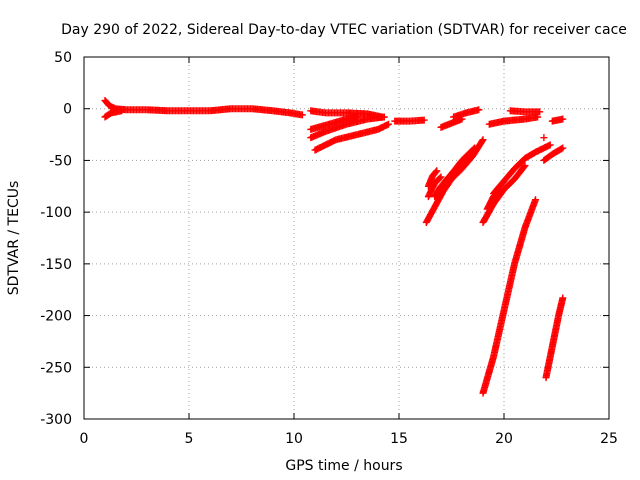 Image resolution: width=640 pixels, height=480 pixels. Describe the element at coordinates (56, 317) in the screenshot. I see `y-tick-label: -200` at that location.